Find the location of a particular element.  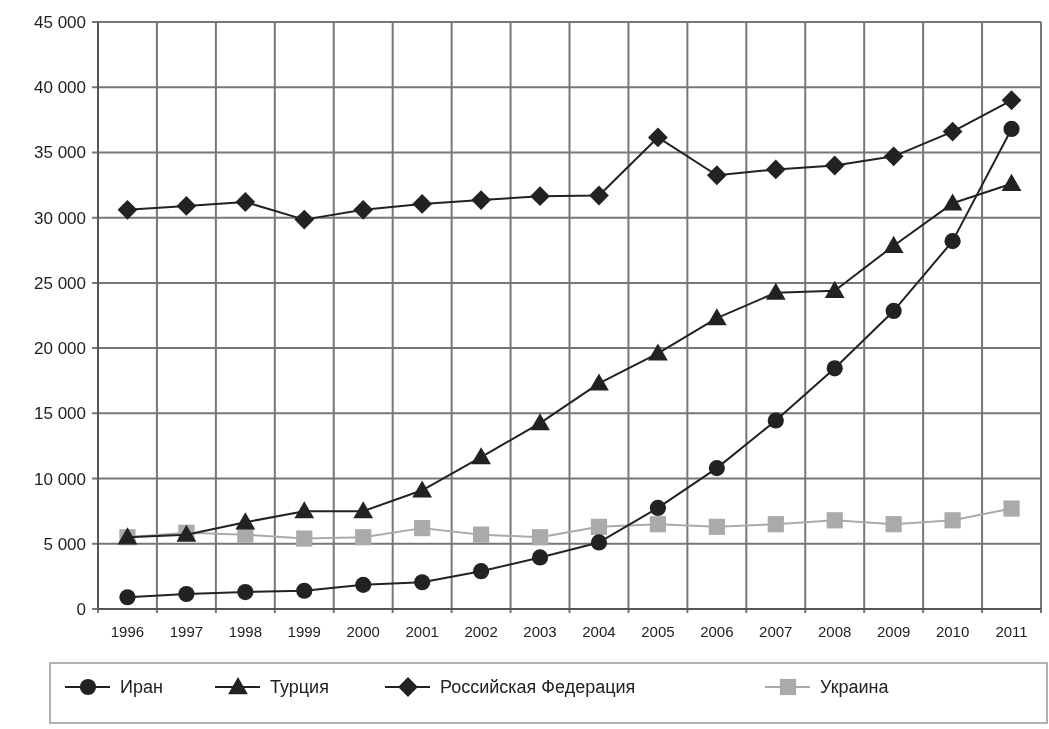

legend-label: Украина is located at coordinates (855, 687).